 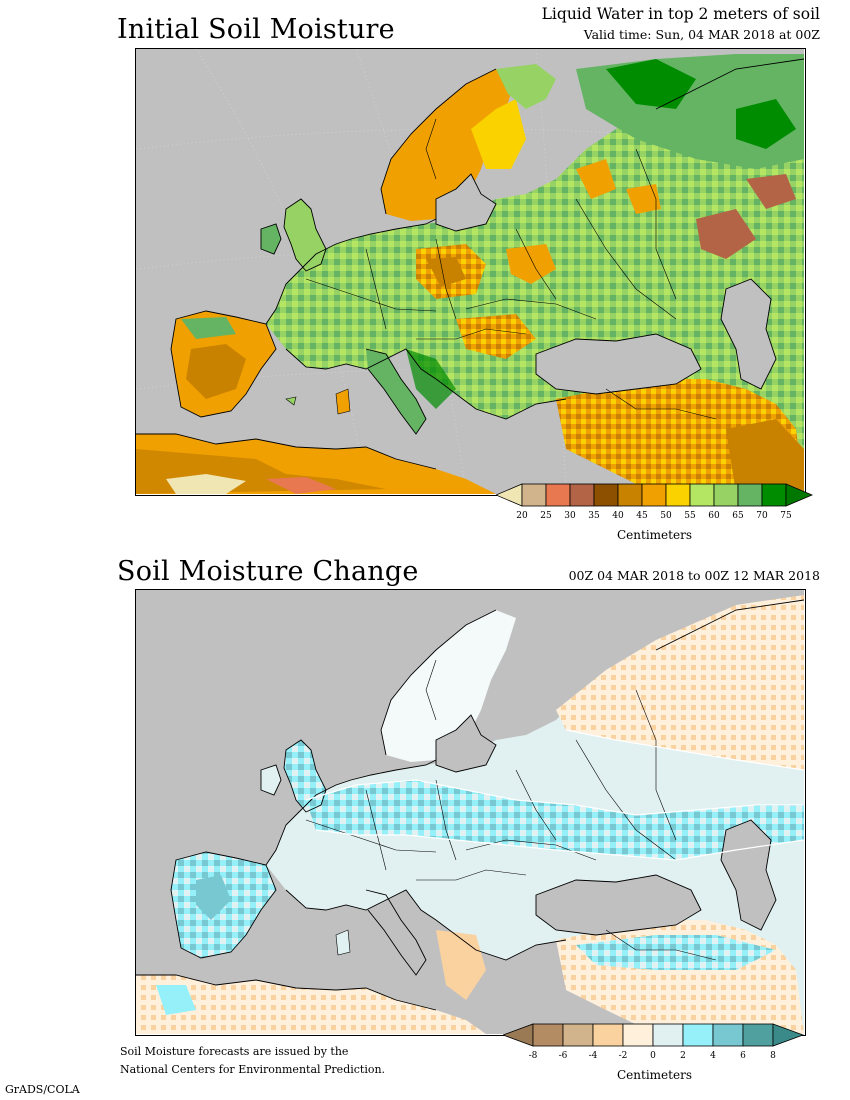 I want to click on british-isles-land, so click(x=305, y=235).